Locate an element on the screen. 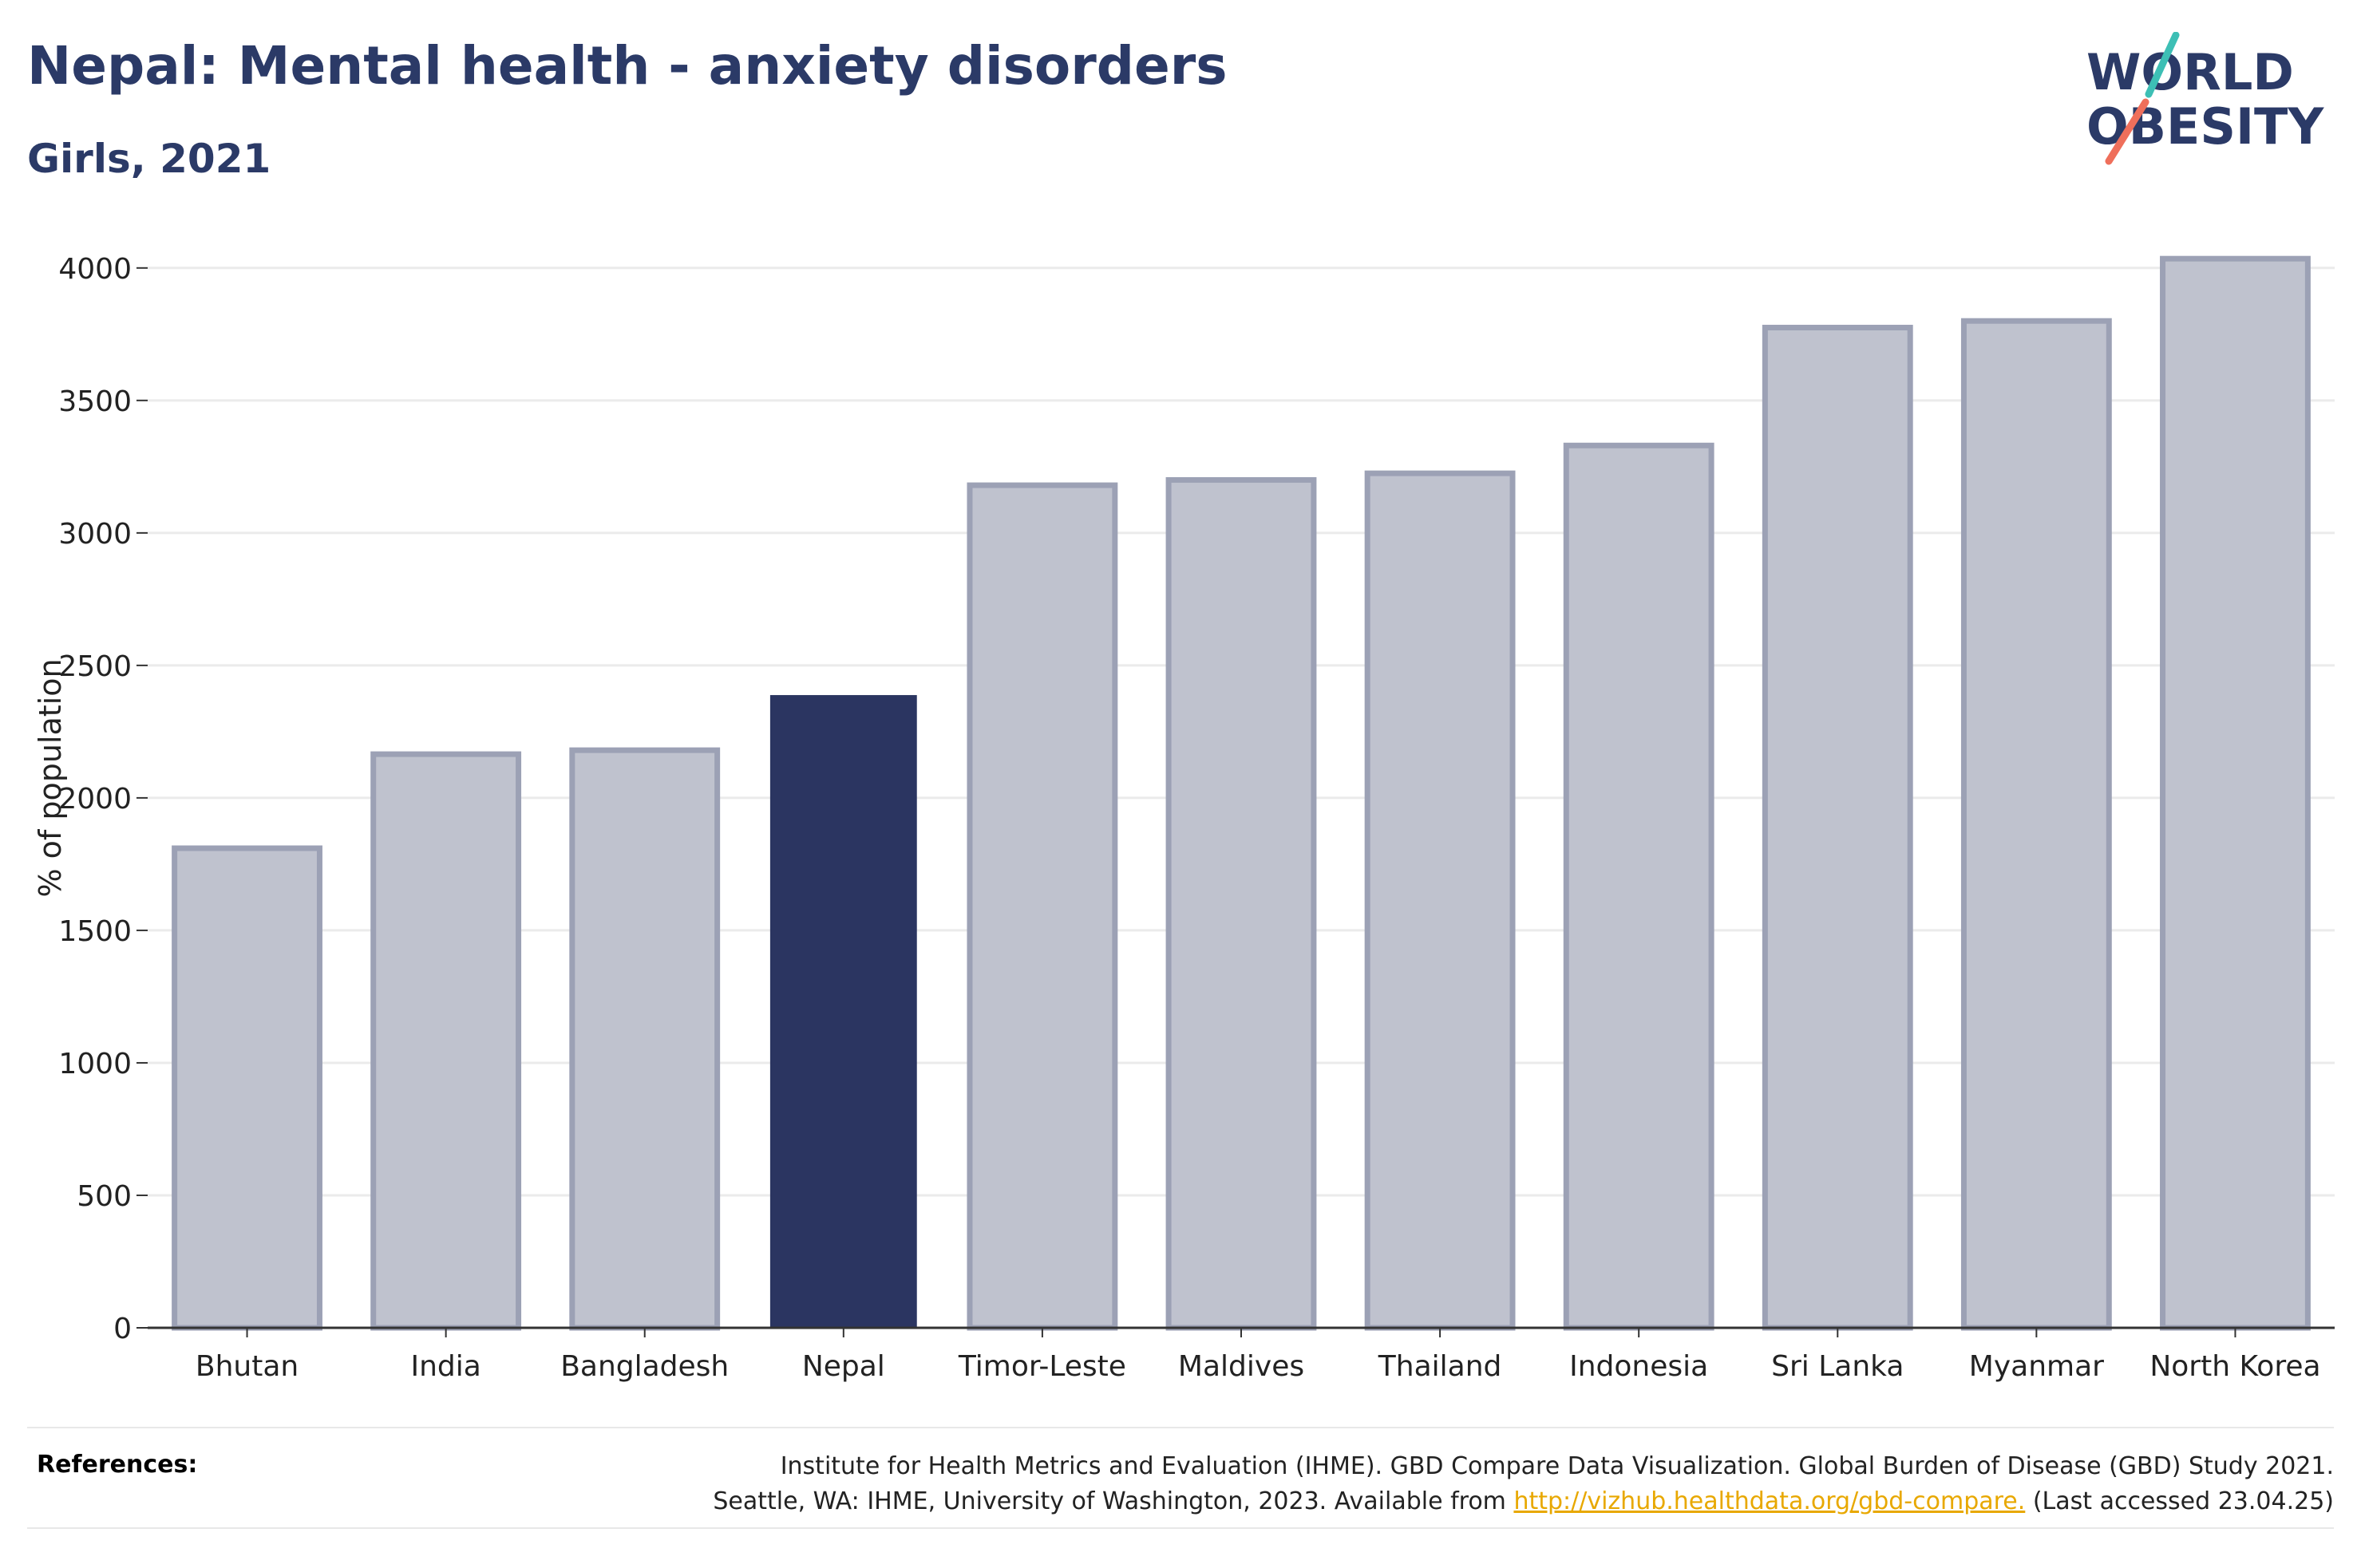 Image resolution: width=2361 pixels, height=1568 pixels. y-axis-ticks: 0 500 1000 1500 2000 2500 3000 3500 4000 is located at coordinates (103, 799).